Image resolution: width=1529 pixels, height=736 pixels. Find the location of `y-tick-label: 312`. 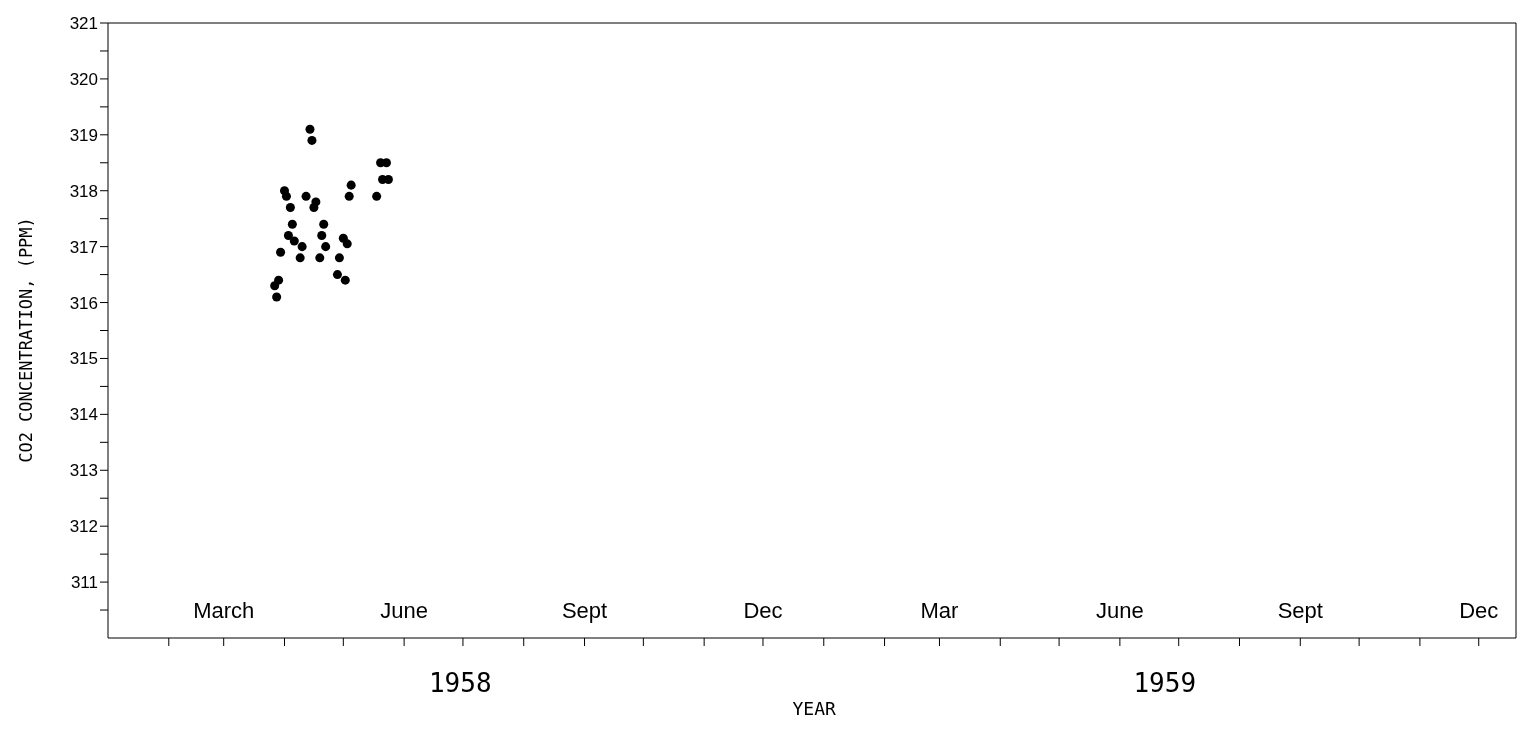

y-tick-label: 312 is located at coordinates (83, 527).